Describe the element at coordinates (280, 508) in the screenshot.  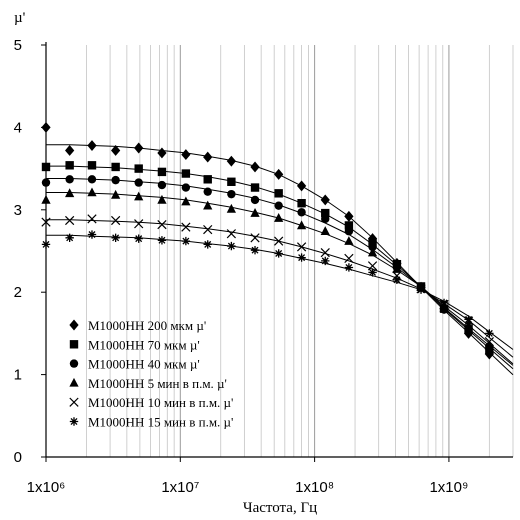
I see `x-axis-title: Частота, Гц` at that location.